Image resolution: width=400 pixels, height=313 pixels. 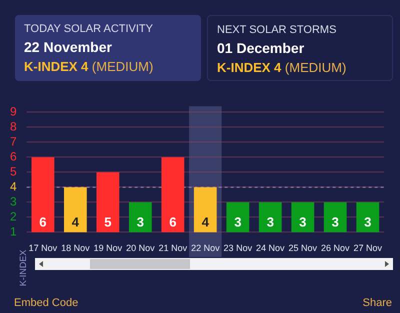 What do you see at coordinates (13, 187) in the screenshot?
I see `y-tick-label: 4` at bounding box center [13, 187].